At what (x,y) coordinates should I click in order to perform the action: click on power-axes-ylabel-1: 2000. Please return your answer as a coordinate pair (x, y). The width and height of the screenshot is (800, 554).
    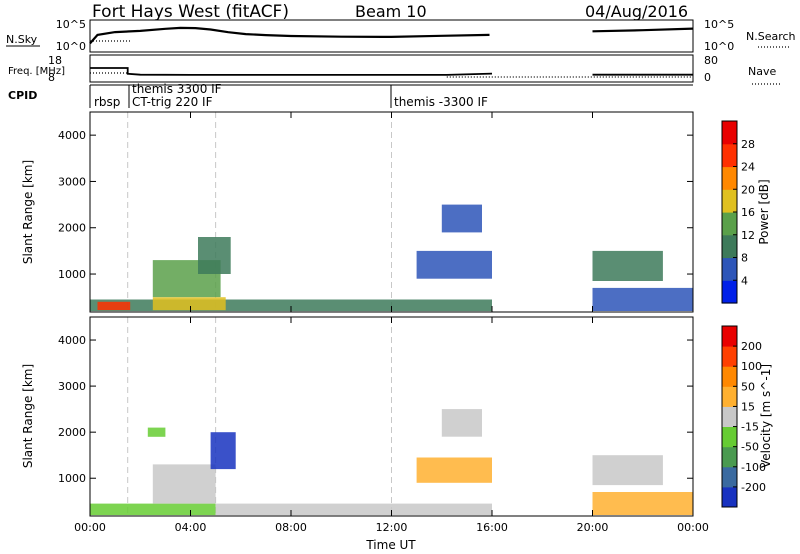
    Looking at the image, I should click on (72, 228).